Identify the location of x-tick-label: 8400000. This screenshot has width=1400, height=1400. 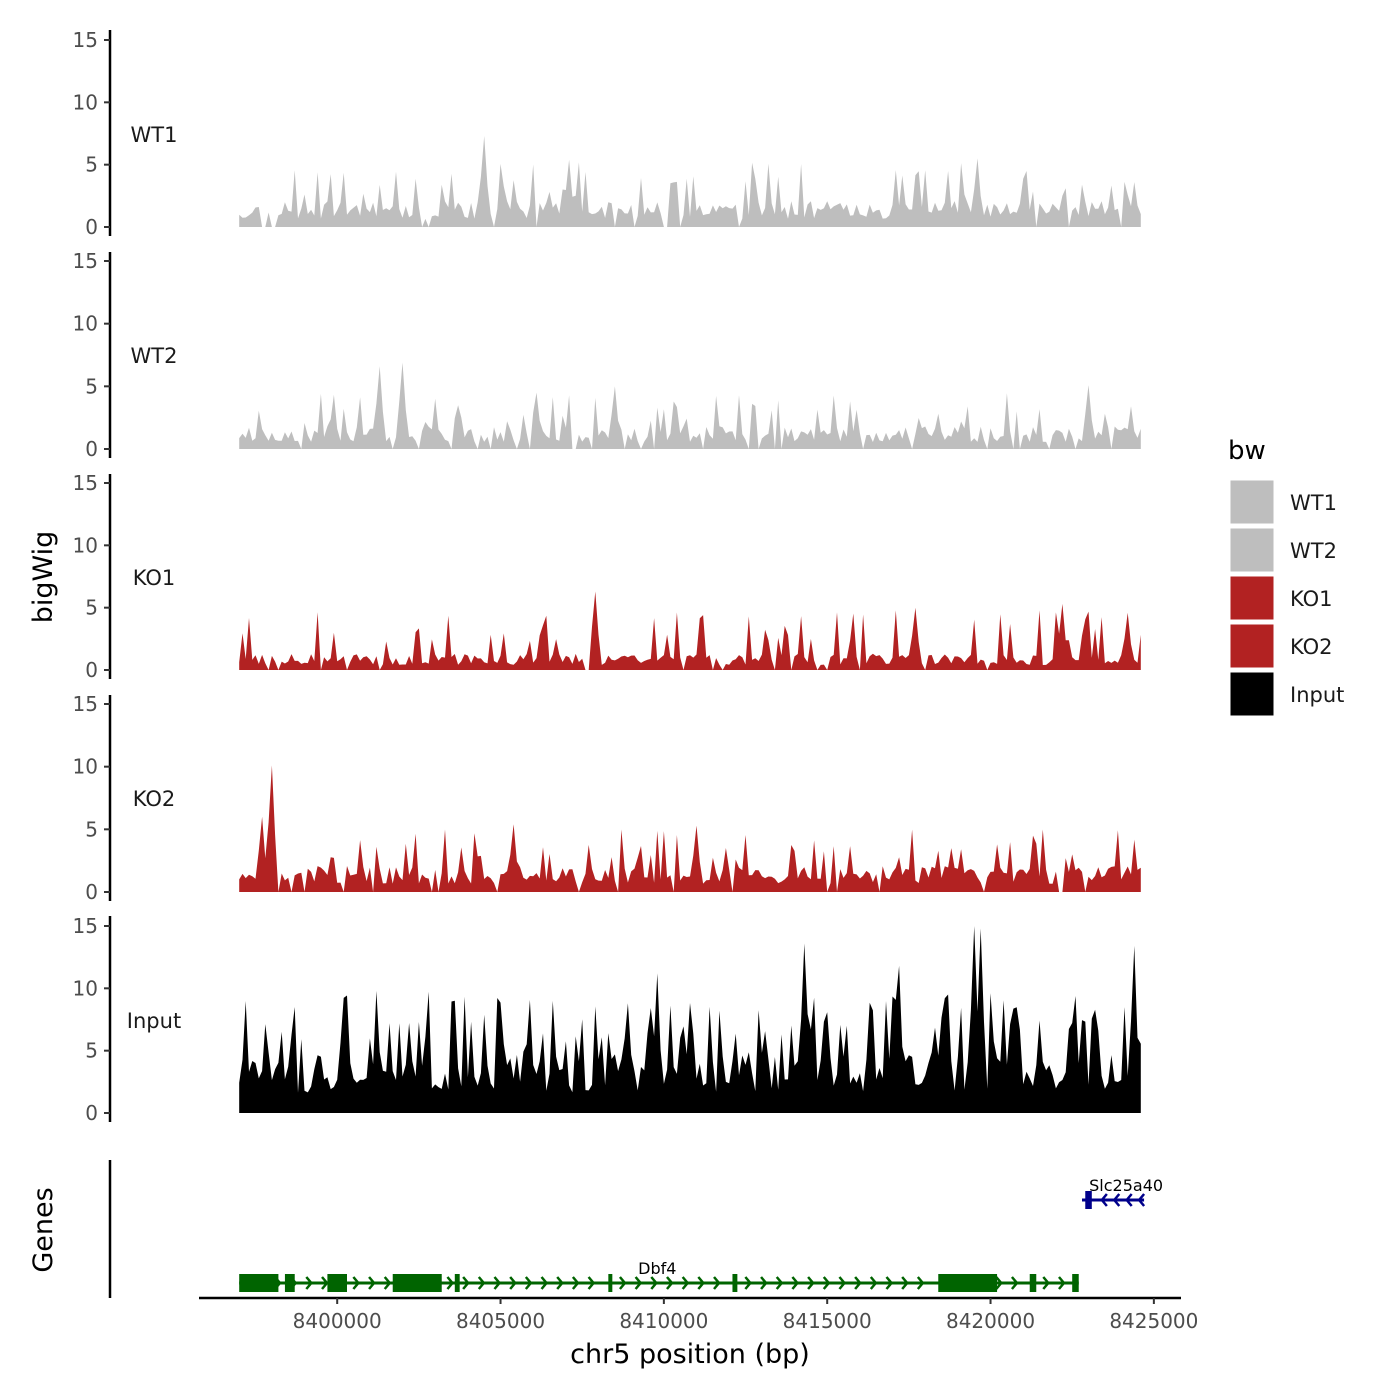
(337, 1321).